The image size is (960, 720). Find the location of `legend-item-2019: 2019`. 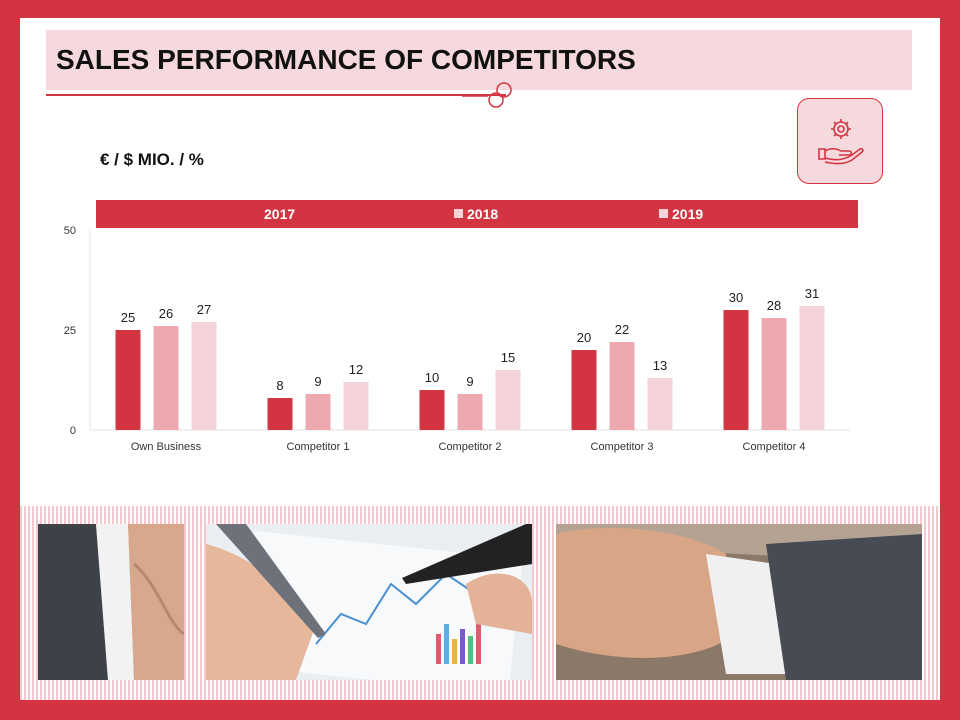

legend-item-2019: 2019 is located at coordinates (681, 214).